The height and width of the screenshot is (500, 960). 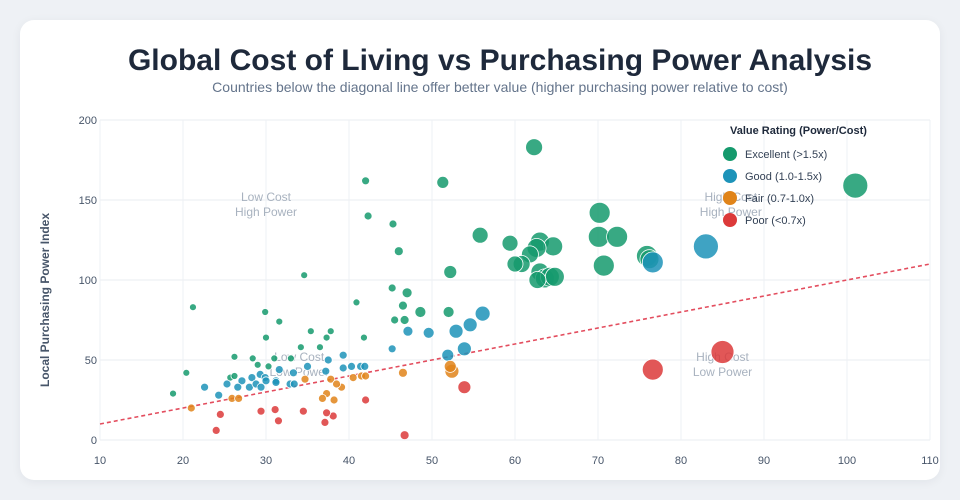 I want to click on x-tick-label: 40, so click(x=349, y=461).